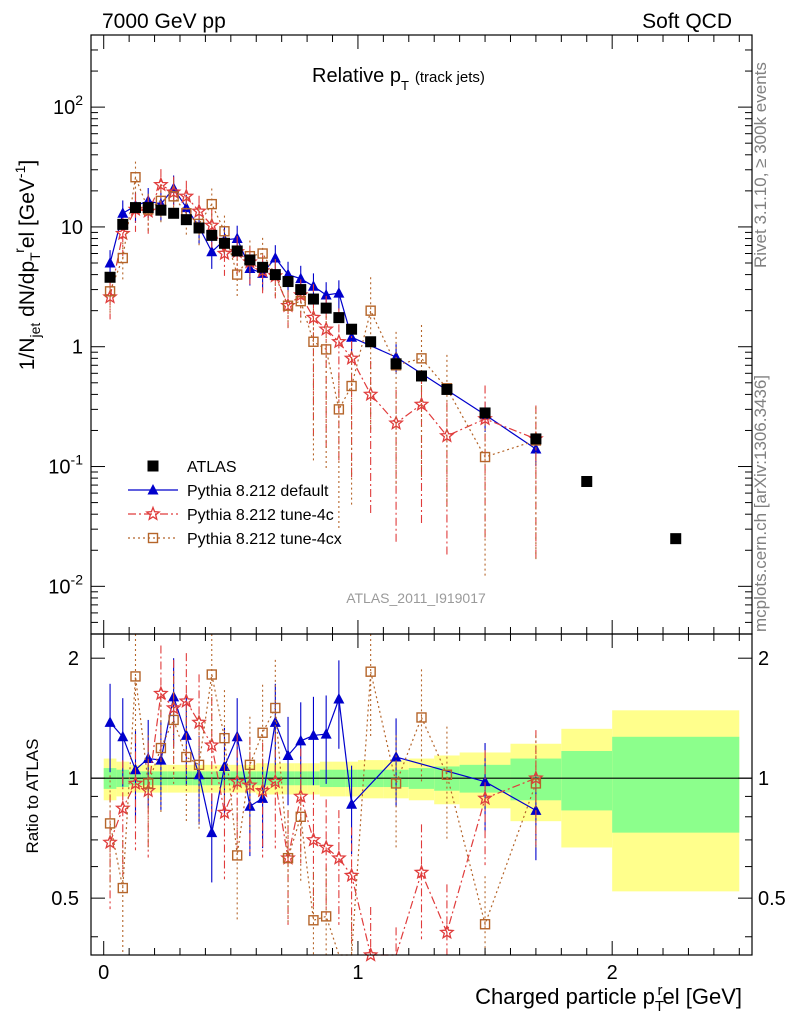 This screenshot has height=1024, width=786. I want to click on y-tick-label: 10, so click(72, 228).